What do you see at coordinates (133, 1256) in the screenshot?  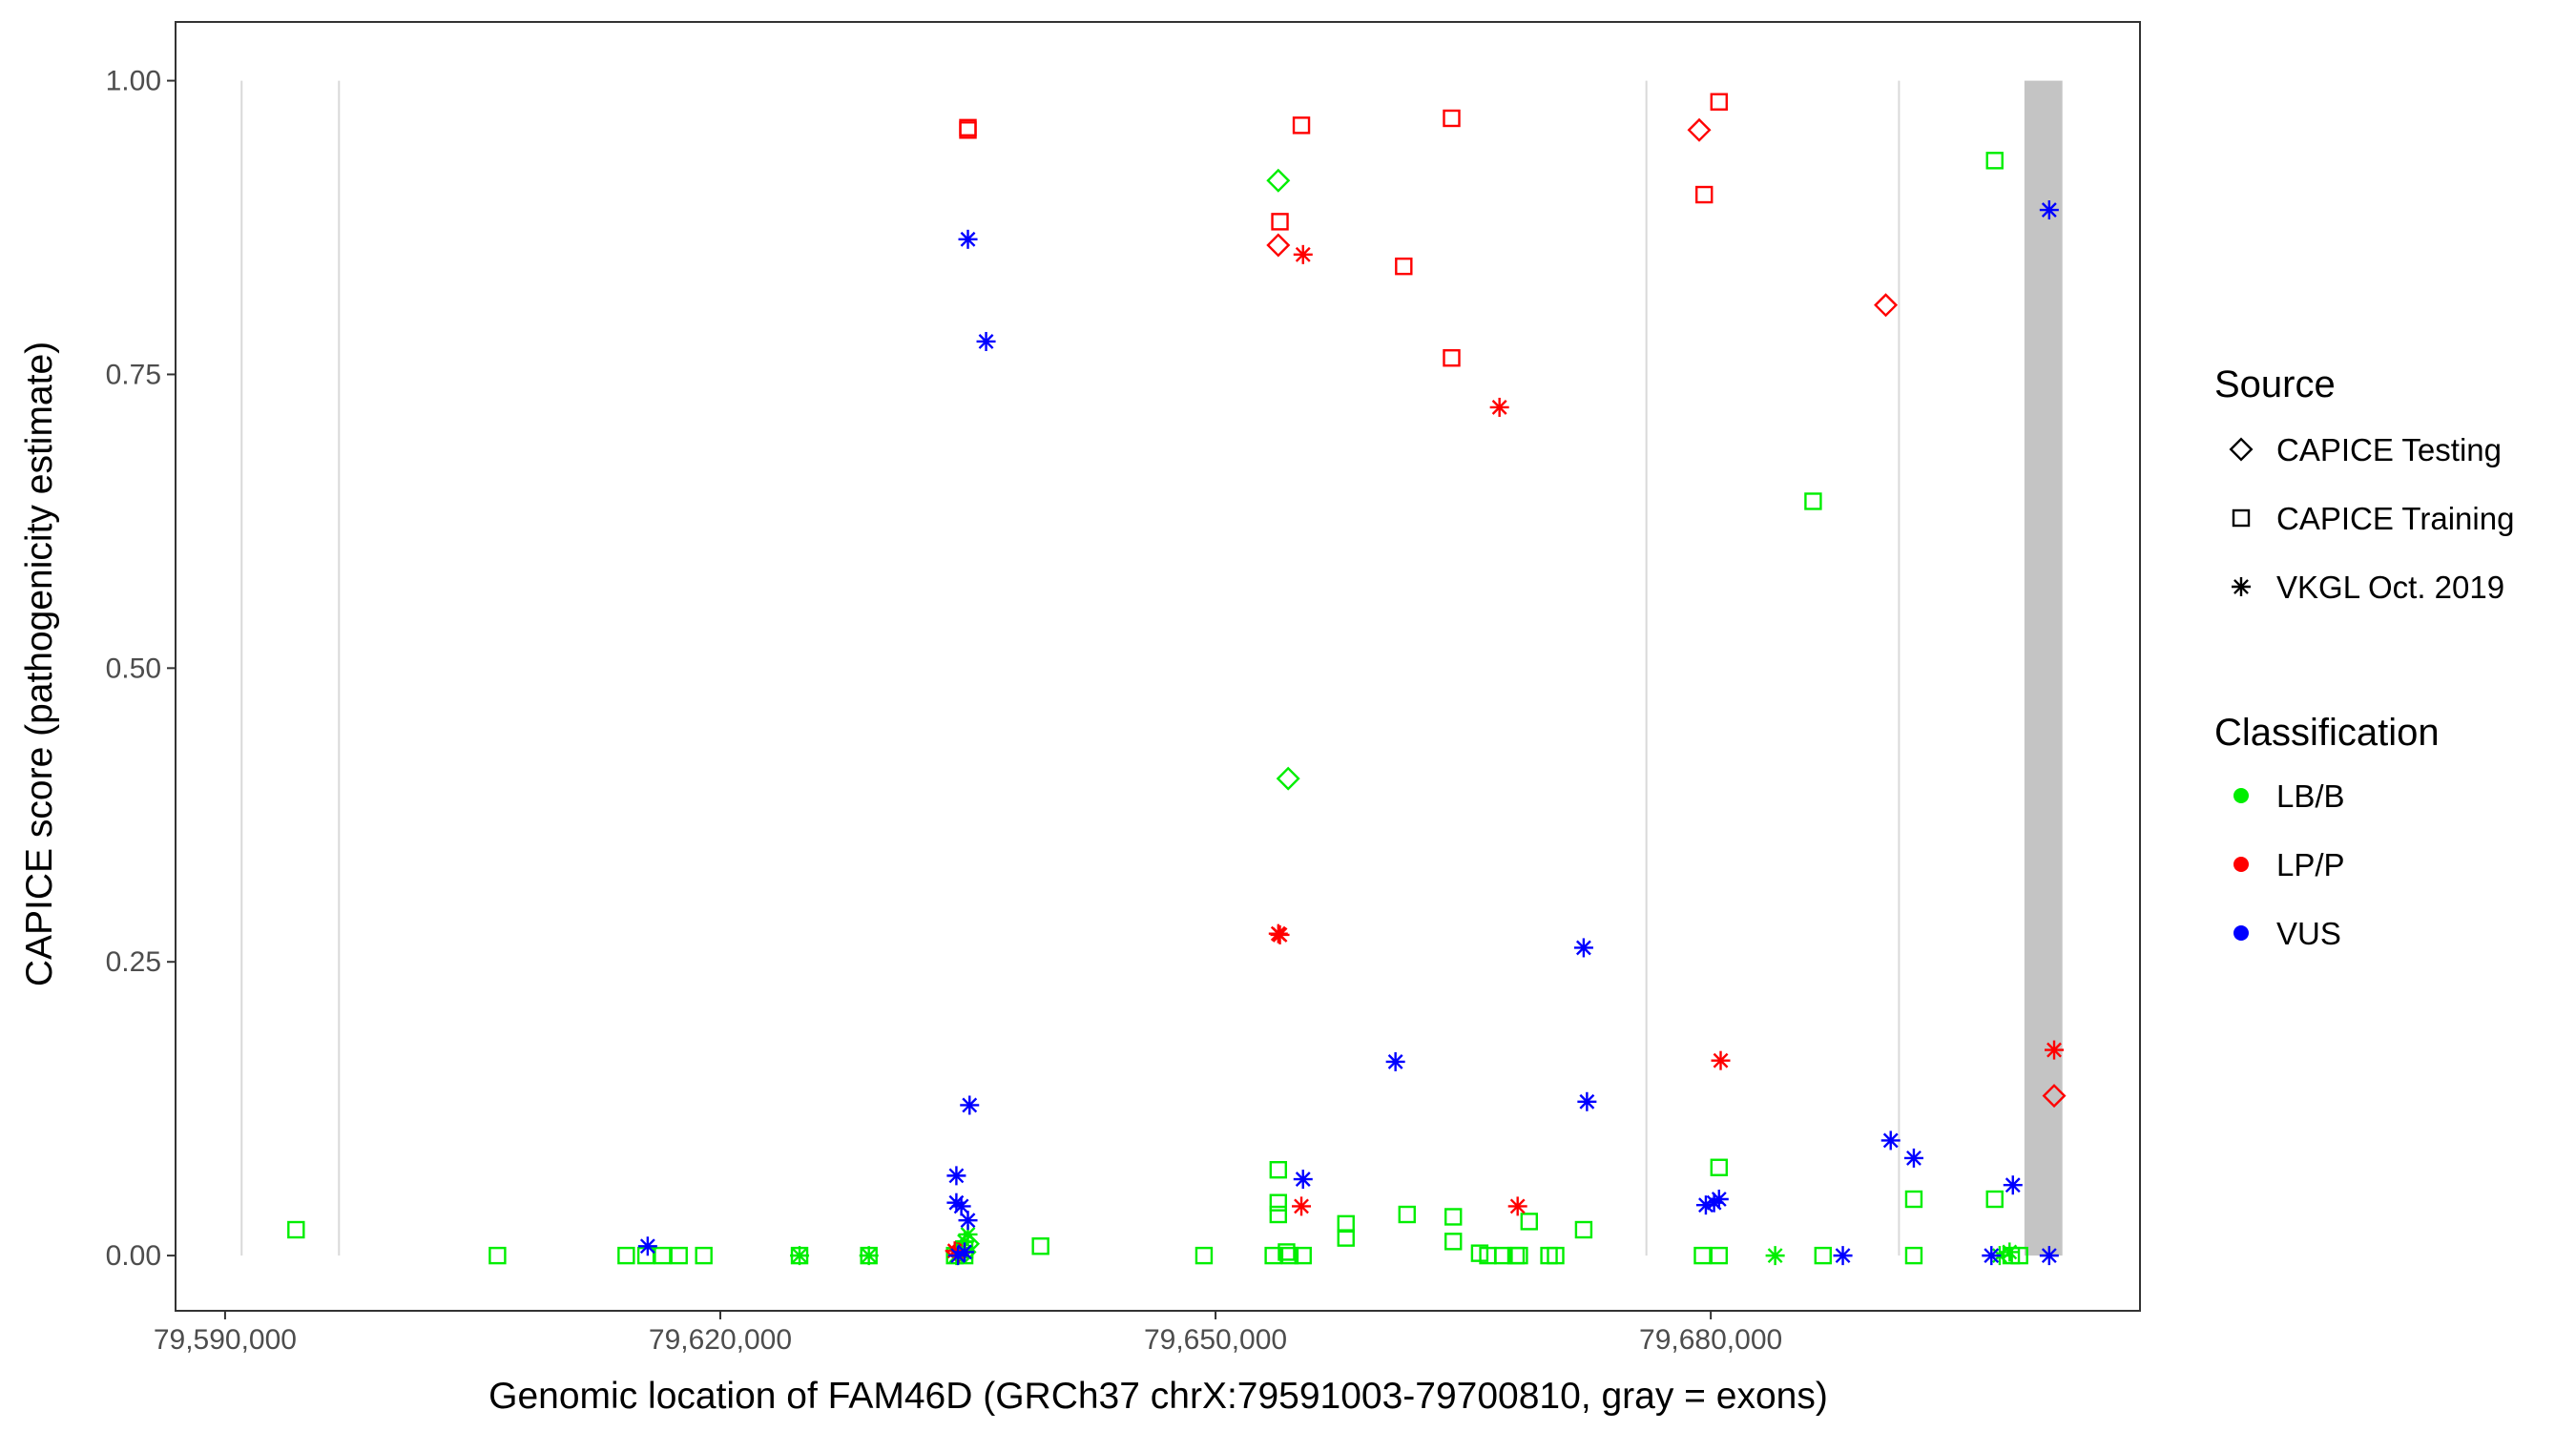 I see `y-tick-label: 0.00` at bounding box center [133, 1256].